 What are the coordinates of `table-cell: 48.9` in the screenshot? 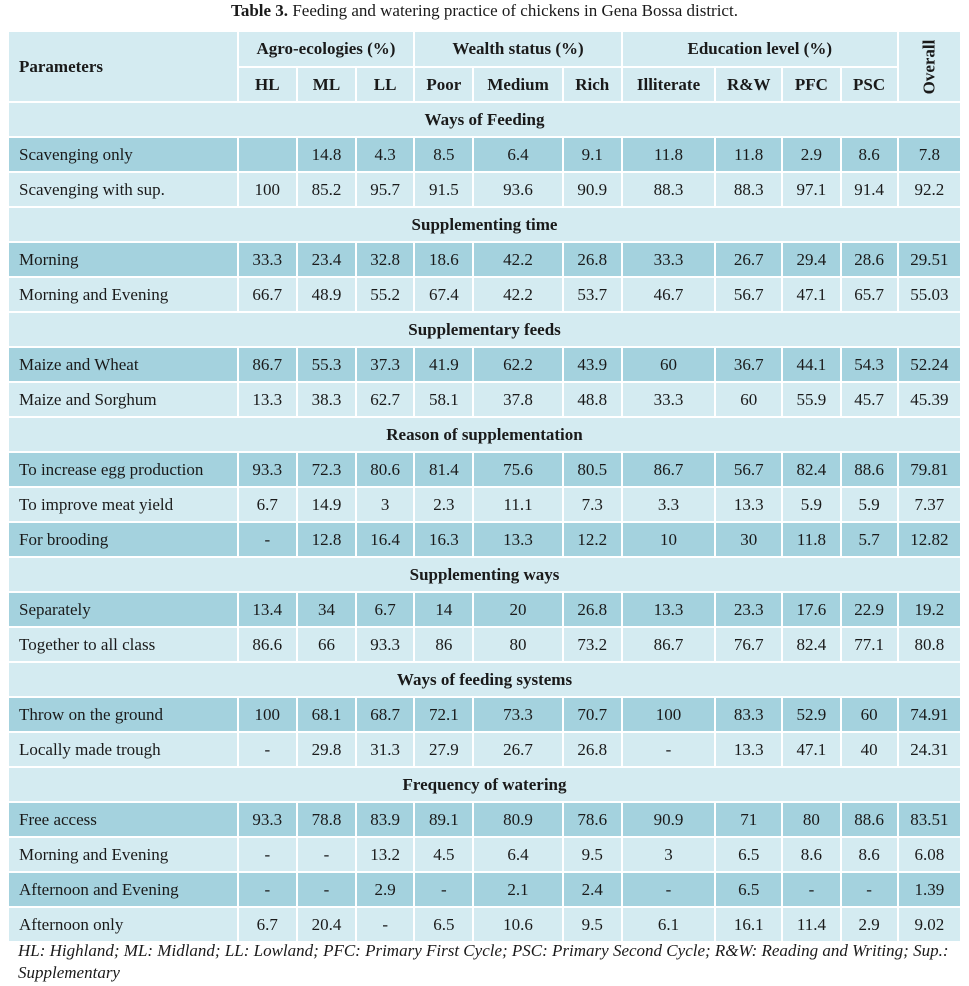 It's located at (326, 294).